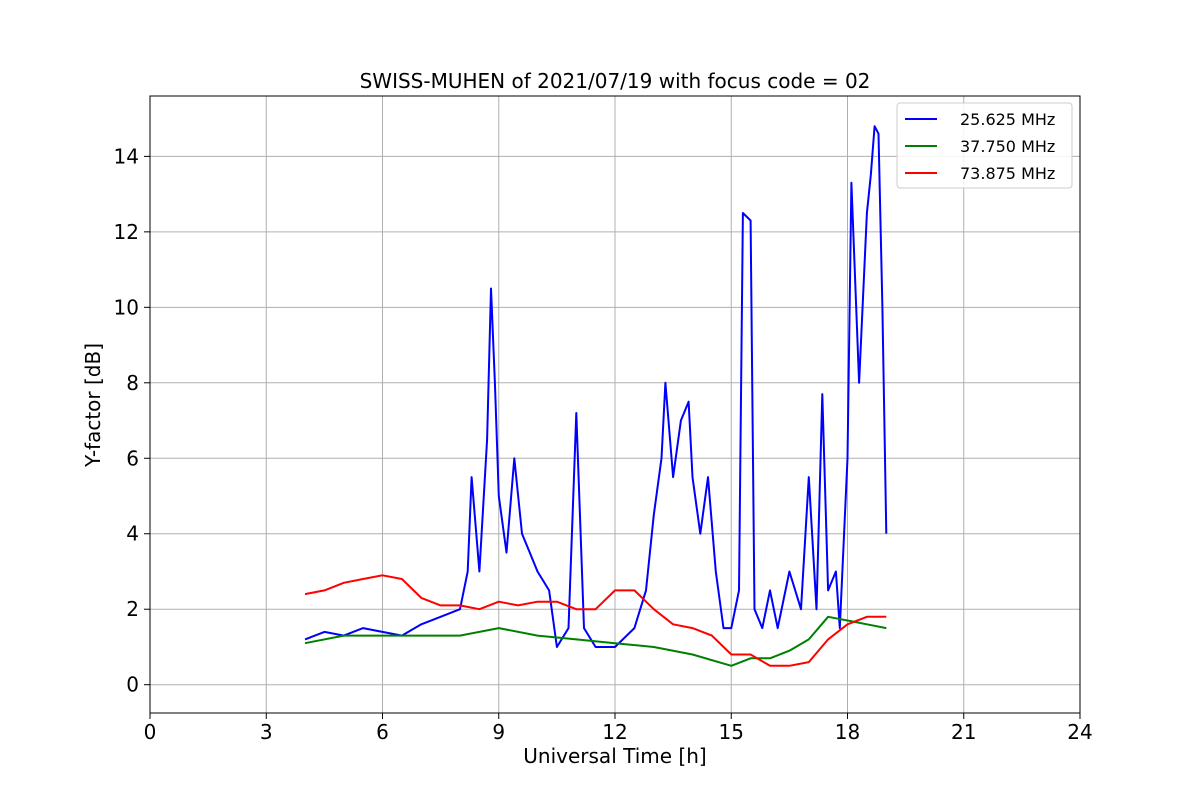 The height and width of the screenshot is (800, 1200). I want to click on x-tick-label: 12, so click(614, 732).